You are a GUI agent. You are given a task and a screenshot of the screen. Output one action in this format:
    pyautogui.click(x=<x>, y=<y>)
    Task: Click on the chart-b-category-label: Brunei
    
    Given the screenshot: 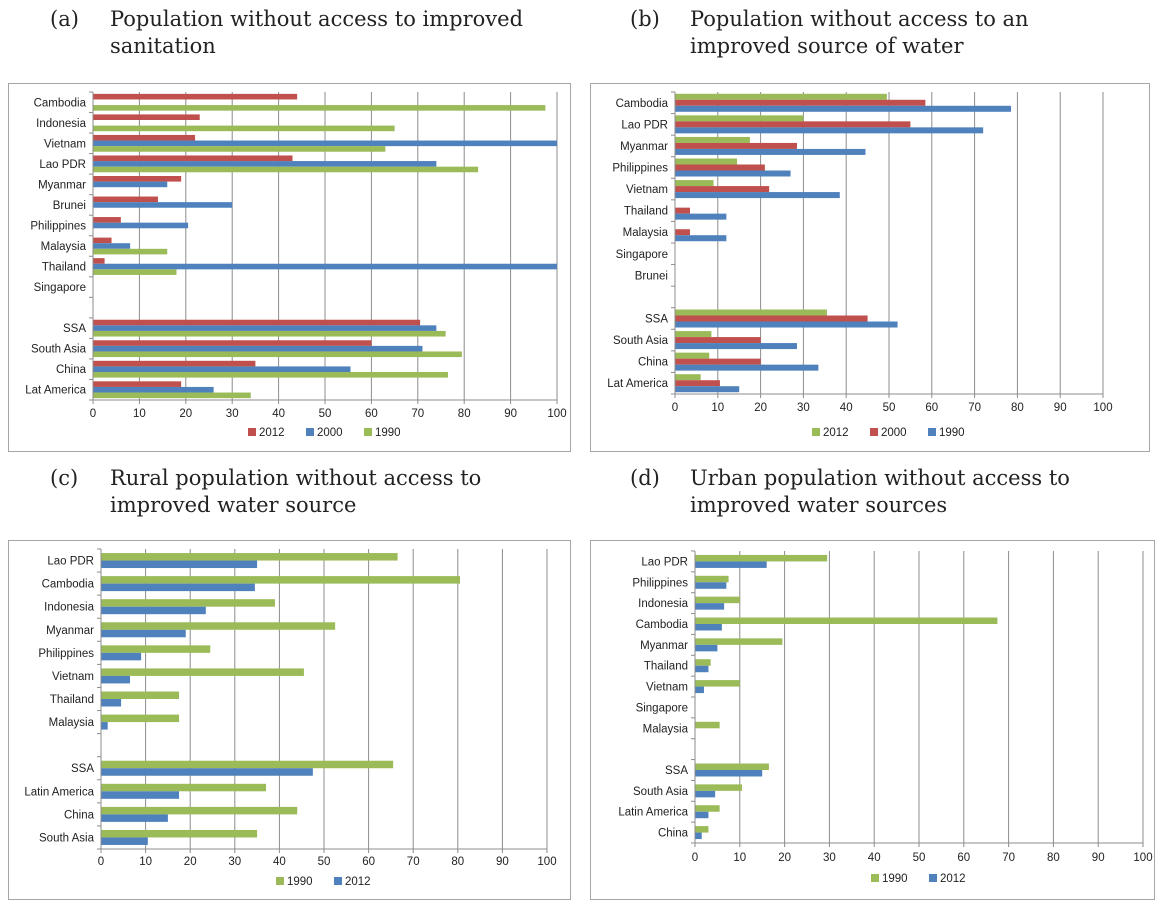 What is the action you would take?
    pyautogui.click(x=651, y=276)
    